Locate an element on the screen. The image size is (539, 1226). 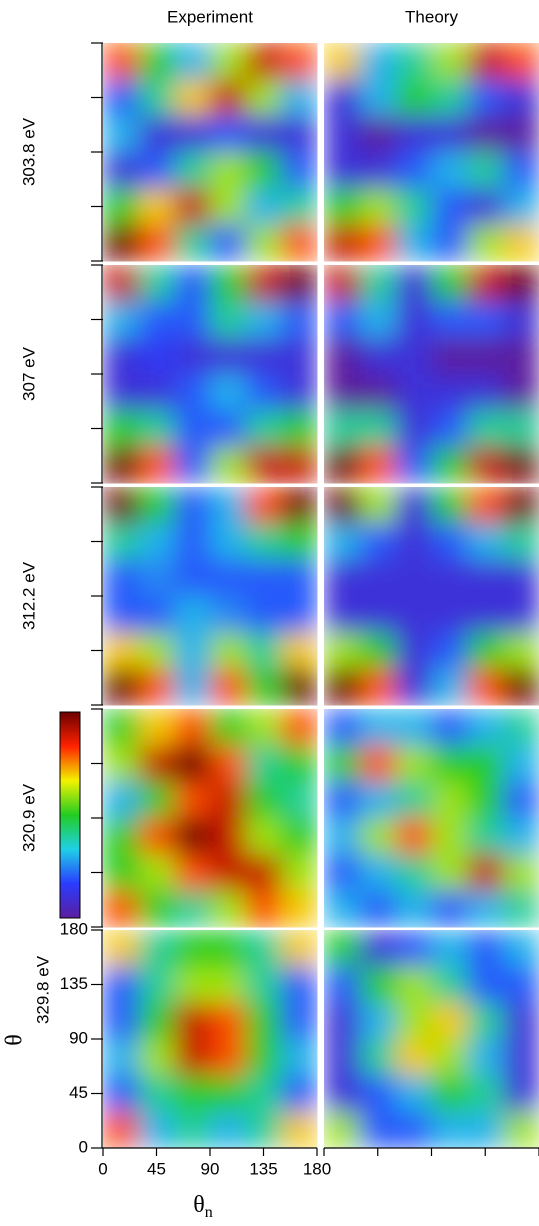
x-axis-title-main: θ is located at coordinates (199, 1205).